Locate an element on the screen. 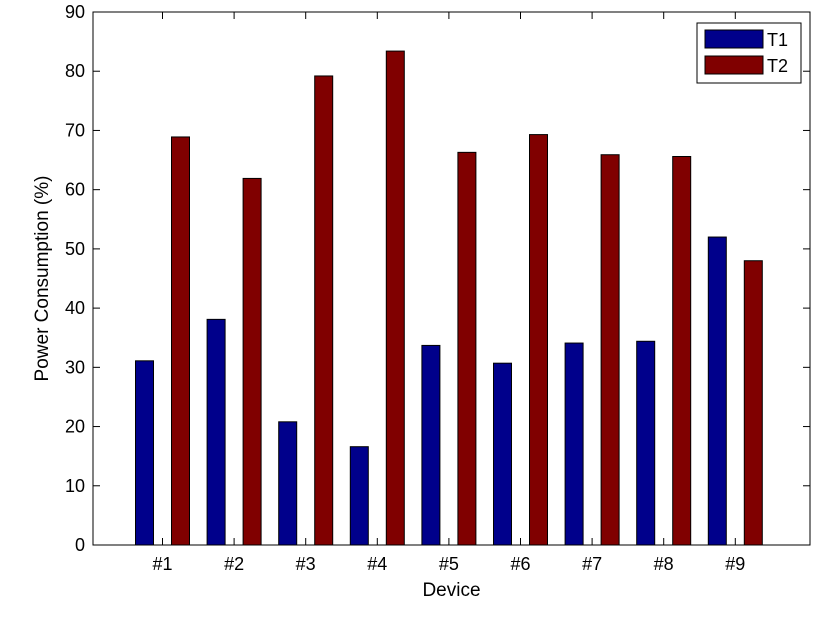 Image resolution: width=830 pixels, height=625 pixels. x-tick-label: #3 is located at coordinates (306, 564).